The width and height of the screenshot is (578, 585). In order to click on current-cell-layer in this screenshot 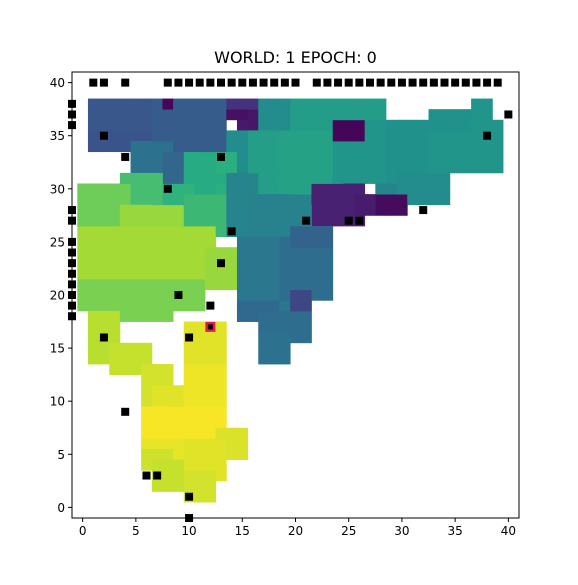, I will do `click(210, 326)`.